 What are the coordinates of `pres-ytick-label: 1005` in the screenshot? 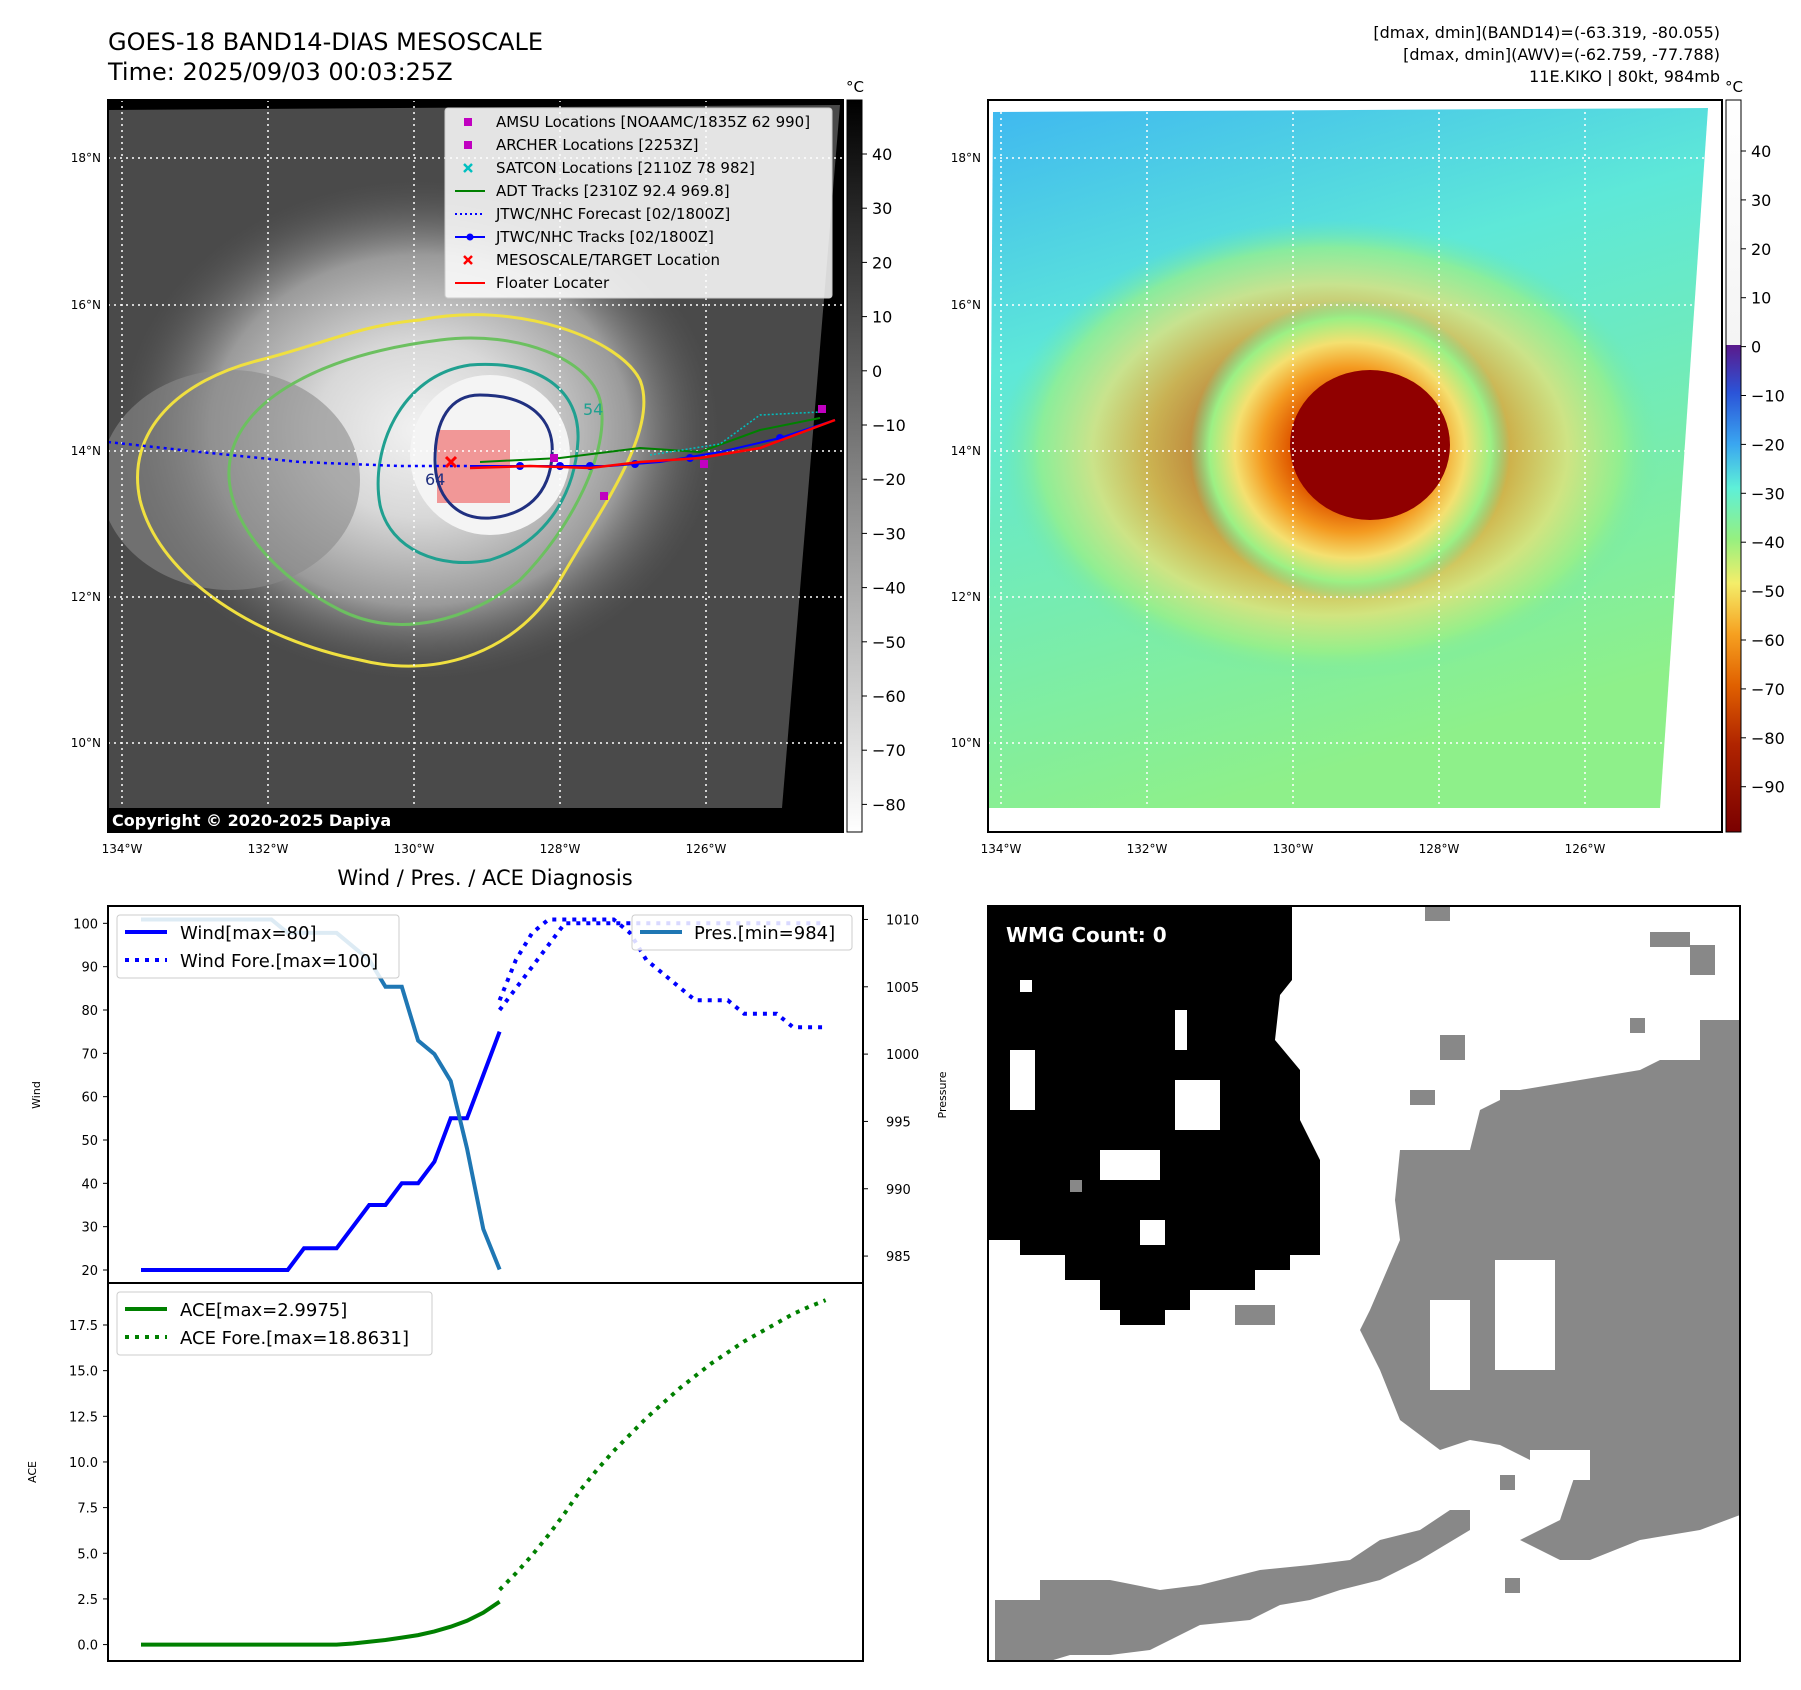 It's located at (902, 988).